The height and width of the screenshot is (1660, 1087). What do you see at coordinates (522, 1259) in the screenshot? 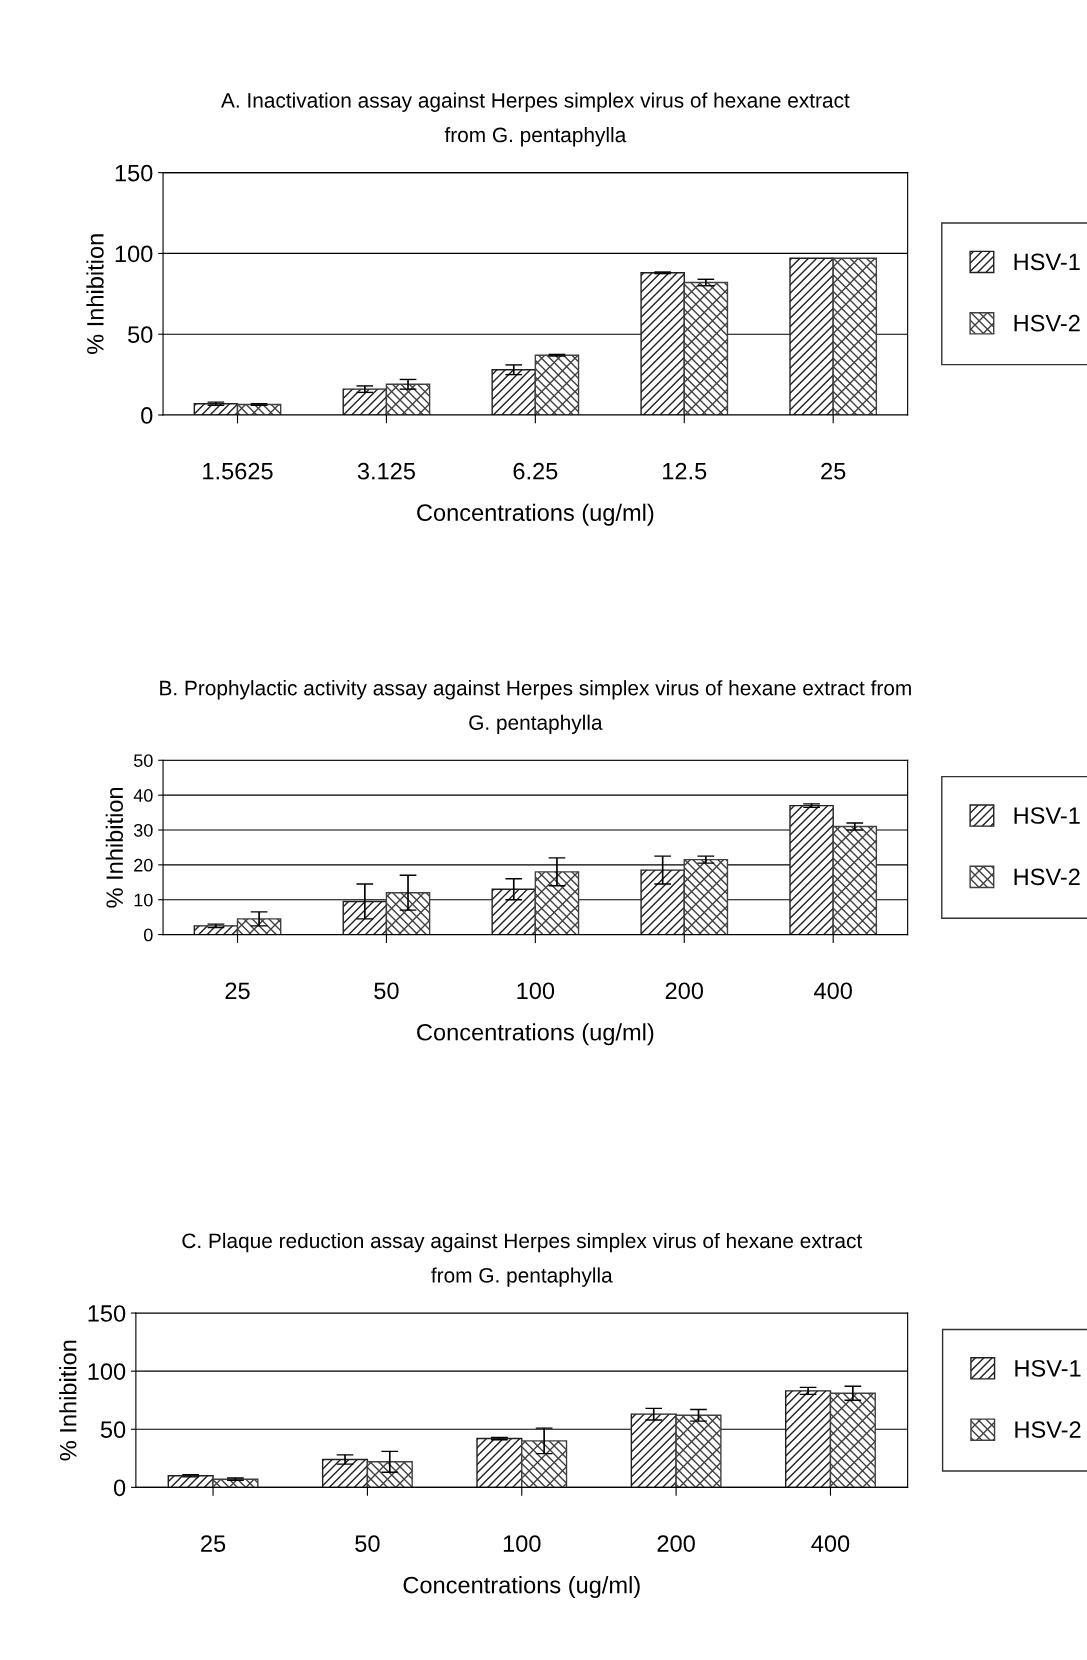
I see `chart-title: C. Plaque reduction assay against Herpes simplex virus of hexane extract from G. pentaphylla` at bounding box center [522, 1259].